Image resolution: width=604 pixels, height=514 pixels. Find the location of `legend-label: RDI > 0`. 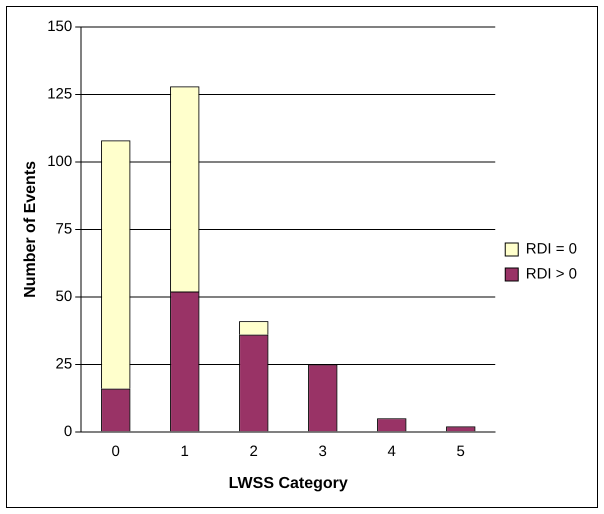

legend-label: RDI > 0 is located at coordinates (552, 274).